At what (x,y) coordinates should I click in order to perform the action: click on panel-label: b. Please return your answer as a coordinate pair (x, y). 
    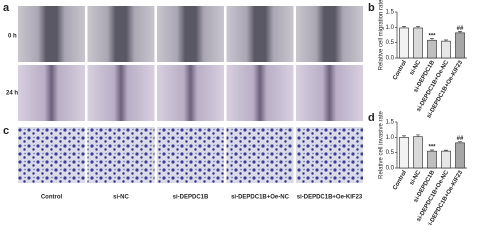
    Looking at the image, I should click on (371, 8).